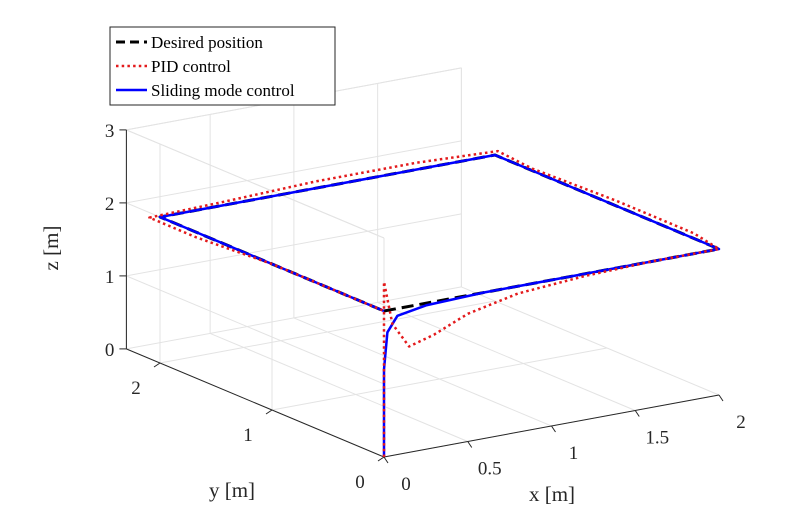  What do you see at coordinates (232, 490) in the screenshot?
I see `y-axis-label: y [m]` at bounding box center [232, 490].